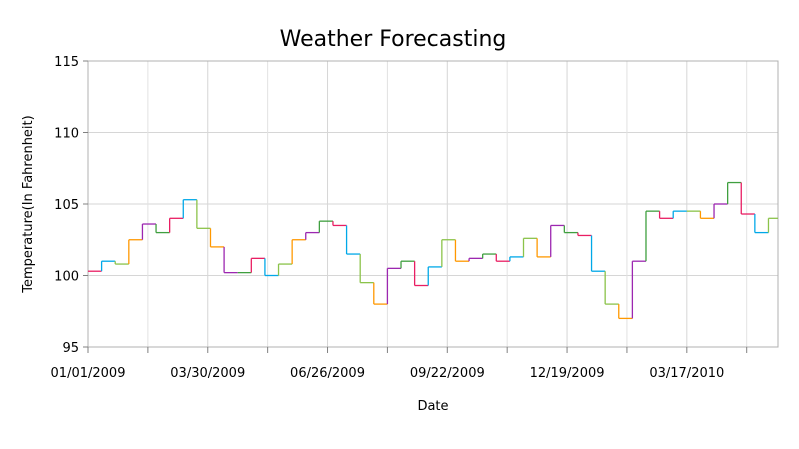 Image resolution: width=799 pixels, height=449 pixels. What do you see at coordinates (66, 277) in the screenshot?
I see `y-tick-label: 100` at bounding box center [66, 277].